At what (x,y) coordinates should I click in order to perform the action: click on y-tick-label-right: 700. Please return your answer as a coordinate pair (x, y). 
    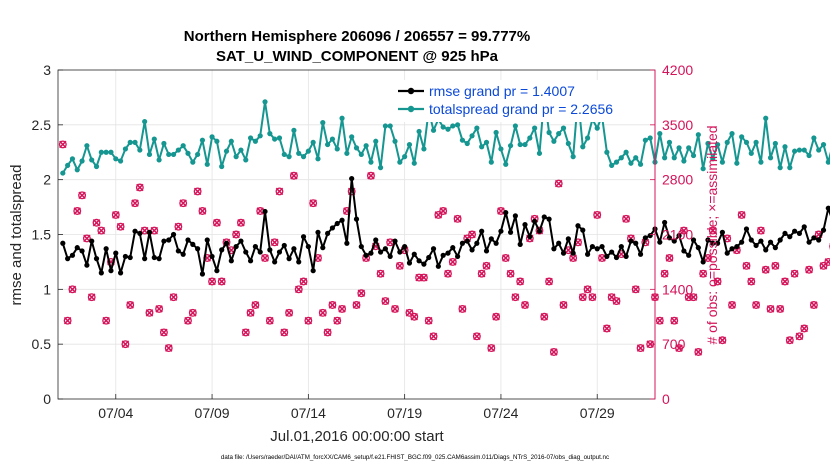
    Looking at the image, I should click on (674, 344).